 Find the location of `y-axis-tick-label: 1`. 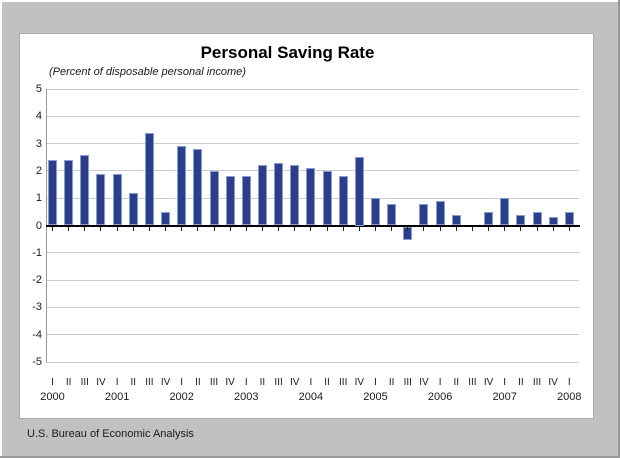

y-axis-tick-label: 1 is located at coordinates (38, 198).